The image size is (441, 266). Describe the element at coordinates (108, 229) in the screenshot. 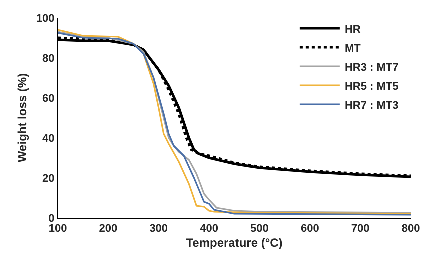

I see `x-tick-label: 200` at that location.